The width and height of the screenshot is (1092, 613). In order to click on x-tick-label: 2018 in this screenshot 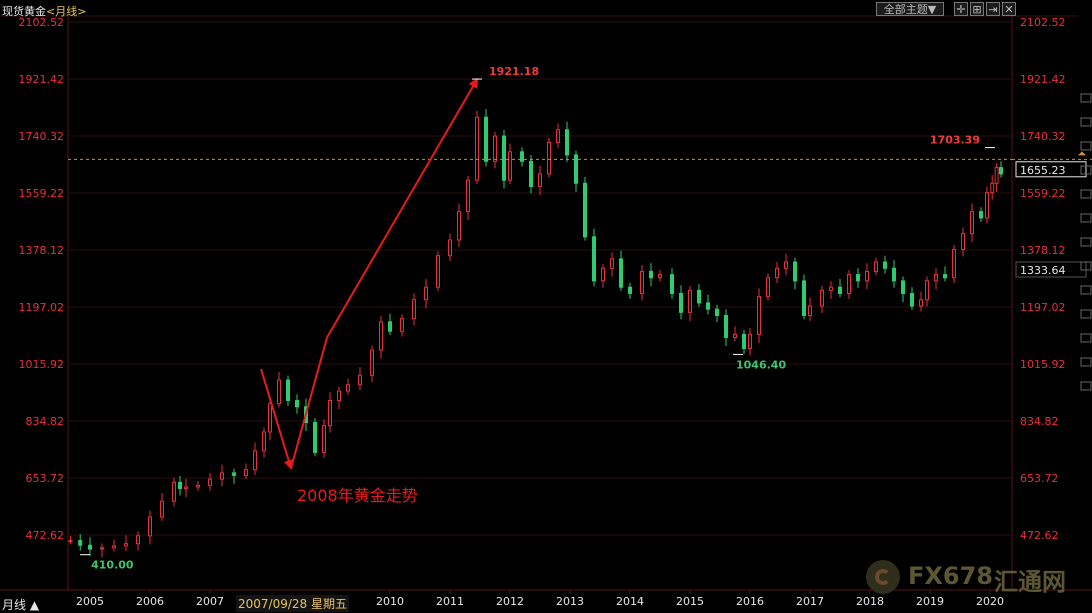, I will do `click(870, 601)`.